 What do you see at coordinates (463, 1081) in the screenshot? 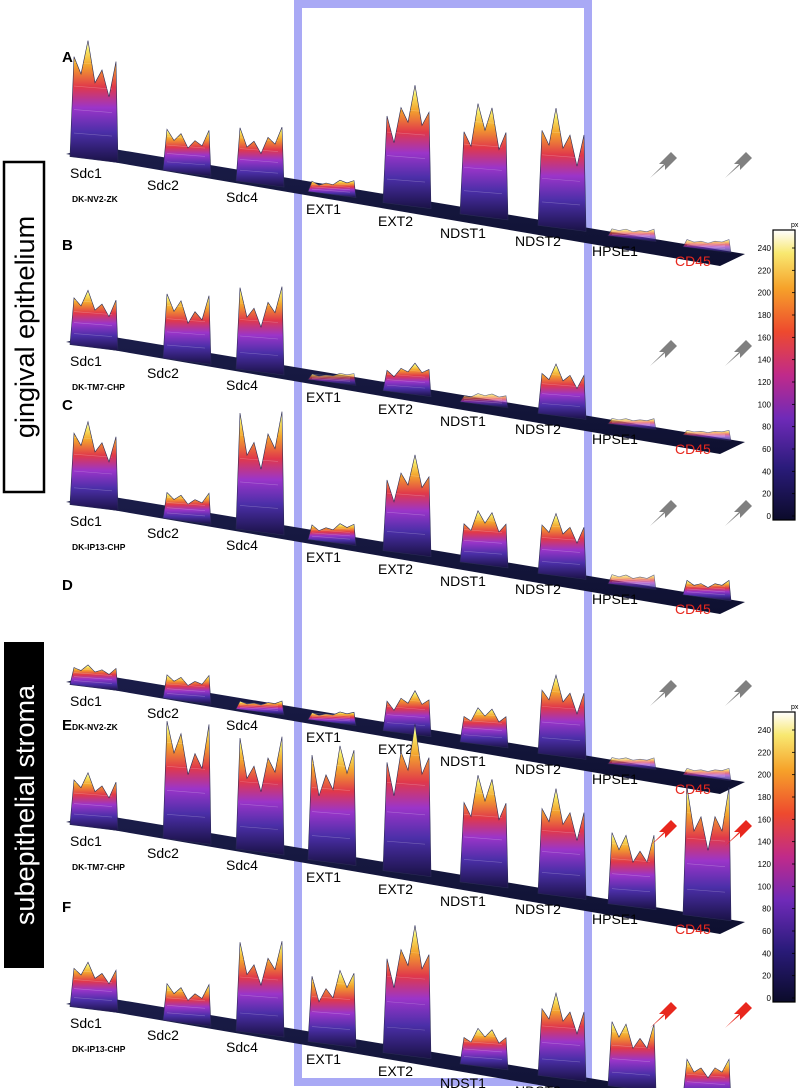
I see `gene-label-ndst1: NDST1` at bounding box center [463, 1081].